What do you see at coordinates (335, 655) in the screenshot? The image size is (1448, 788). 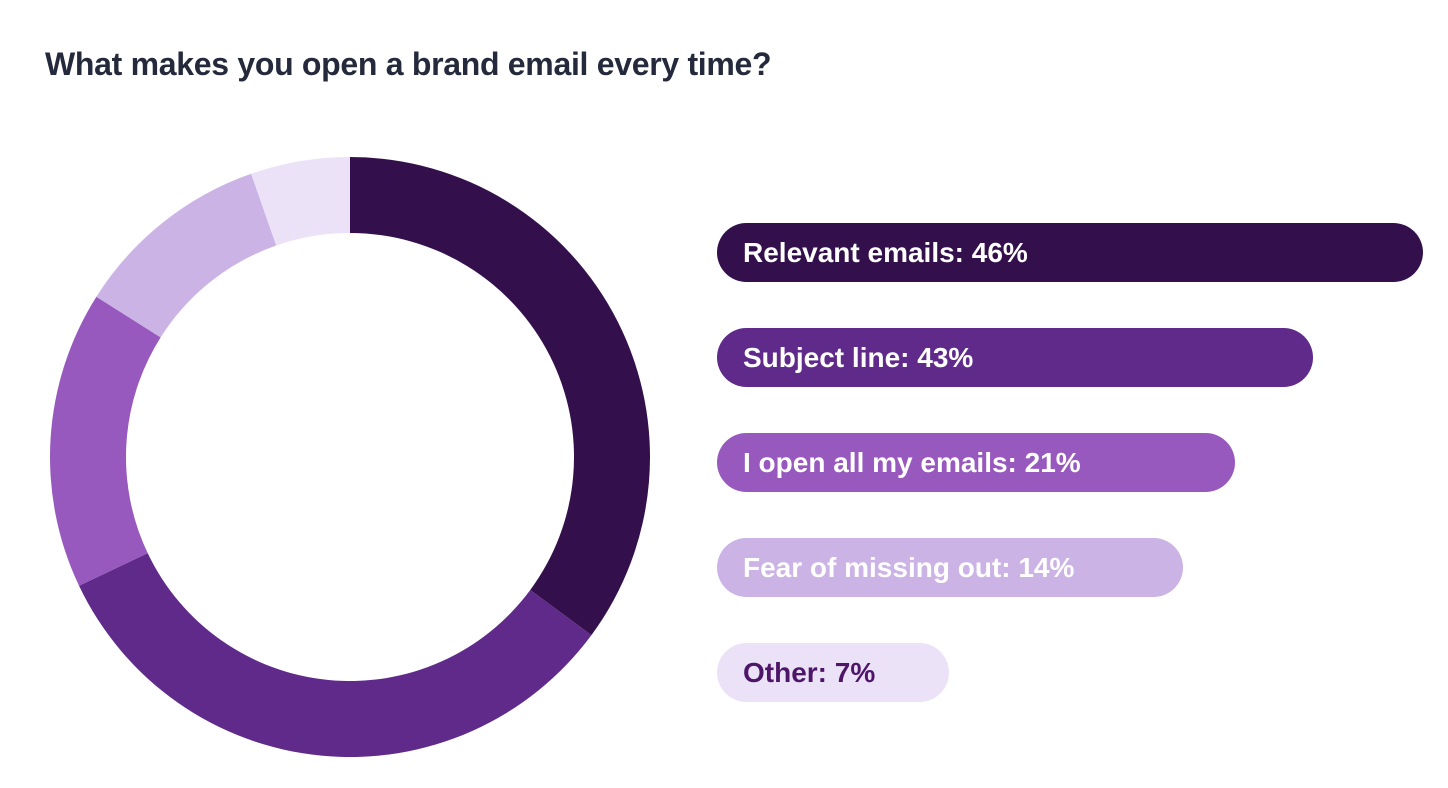 I see `donut-segment-2-subject-line` at bounding box center [335, 655].